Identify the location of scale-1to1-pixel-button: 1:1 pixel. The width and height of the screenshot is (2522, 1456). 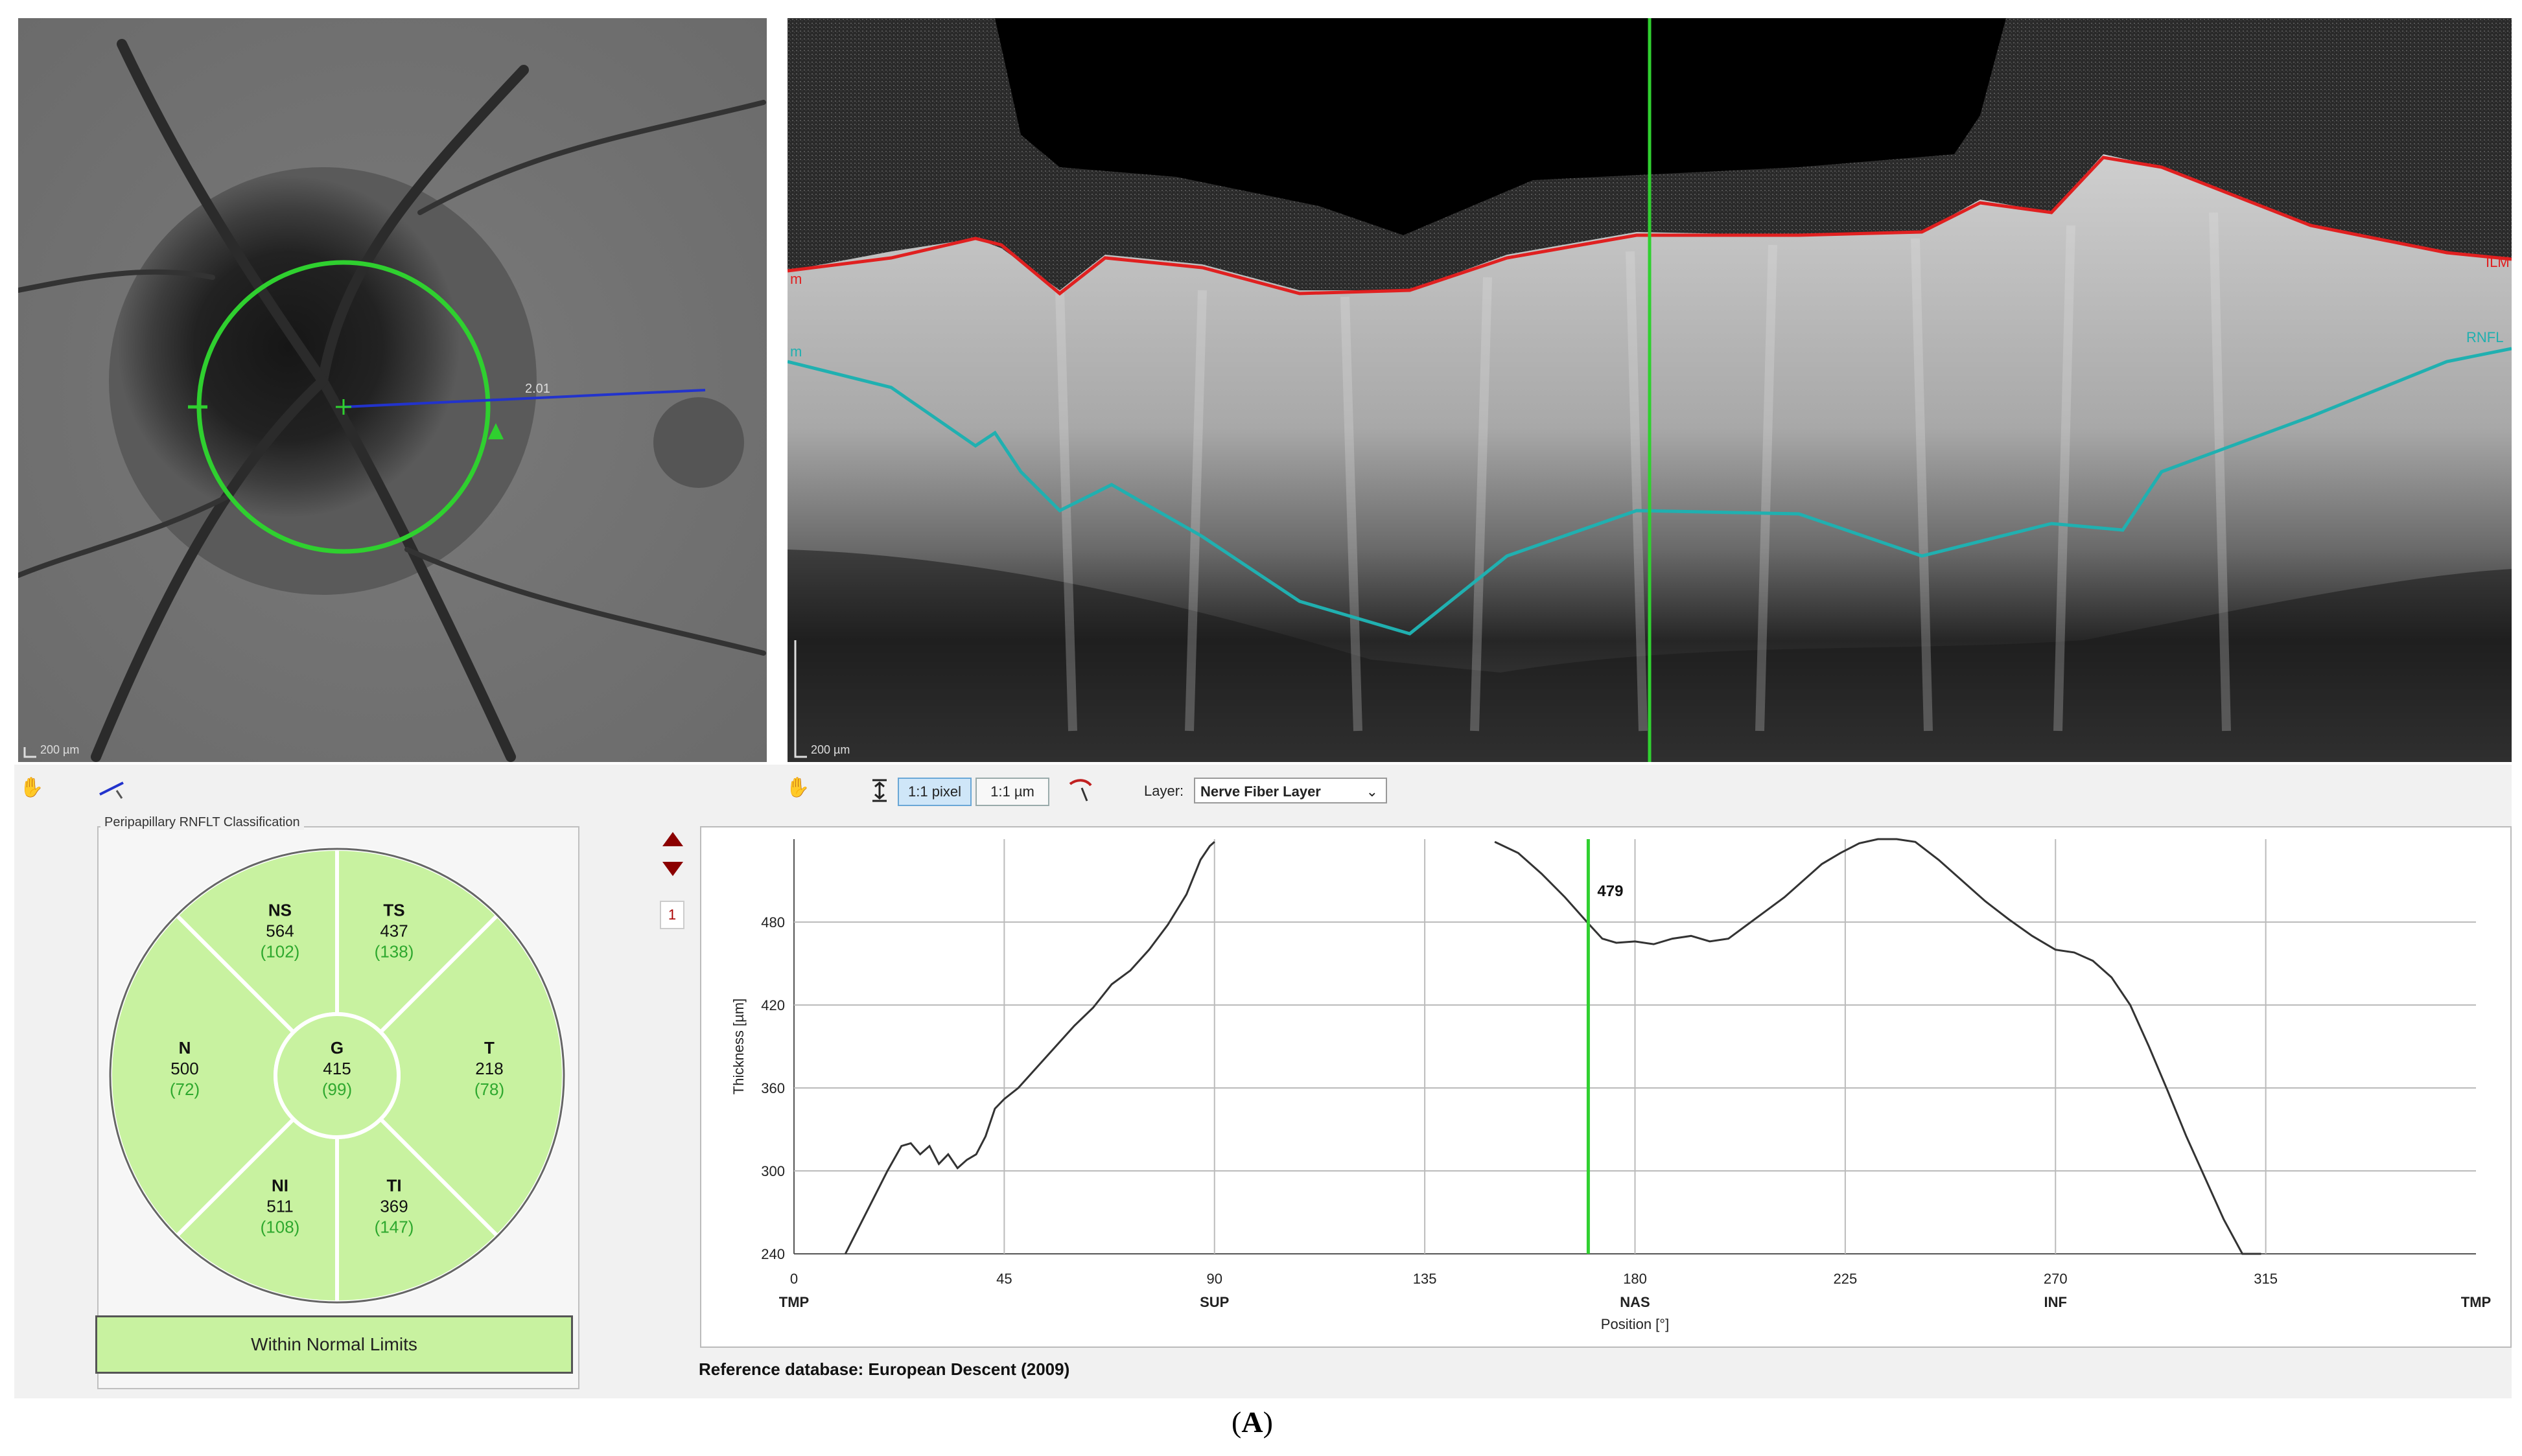
(935, 792).